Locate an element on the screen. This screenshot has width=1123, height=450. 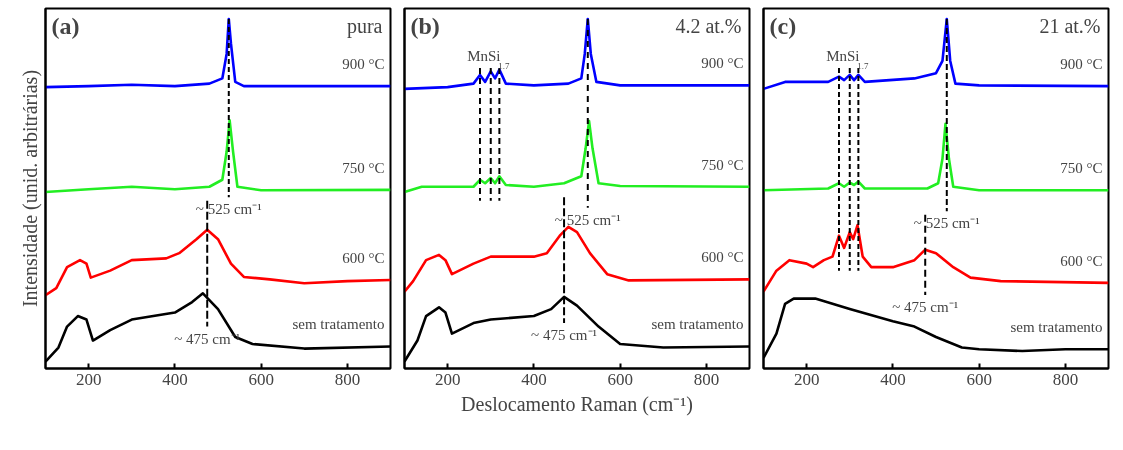
annotation: pura is located at coordinates (364, 26).